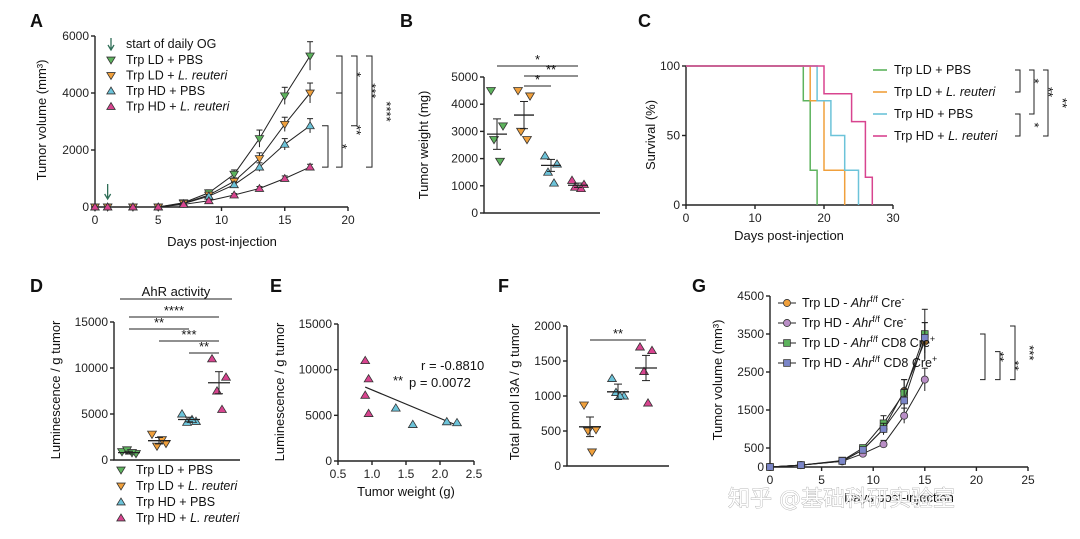  Describe the element at coordinates (945, 92) in the screenshot. I see `panel-c-legend-label: Trp LD + L. reuteri` at that location.